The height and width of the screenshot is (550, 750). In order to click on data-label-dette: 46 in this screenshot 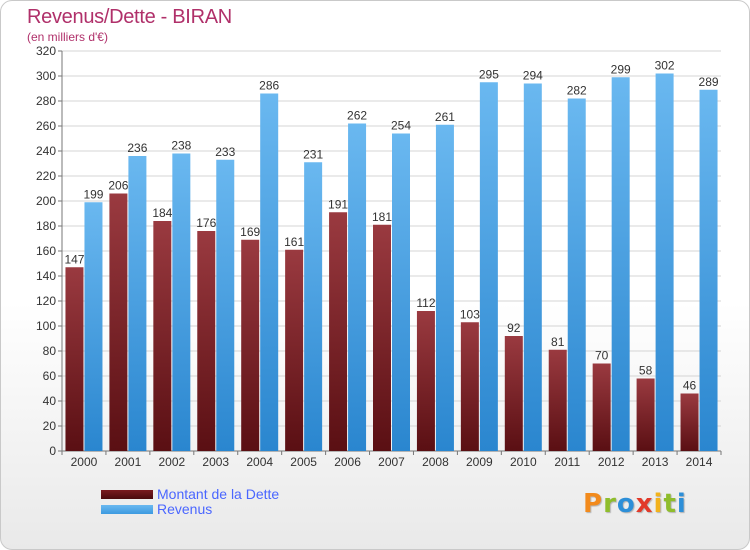, I will do `click(690, 386)`.